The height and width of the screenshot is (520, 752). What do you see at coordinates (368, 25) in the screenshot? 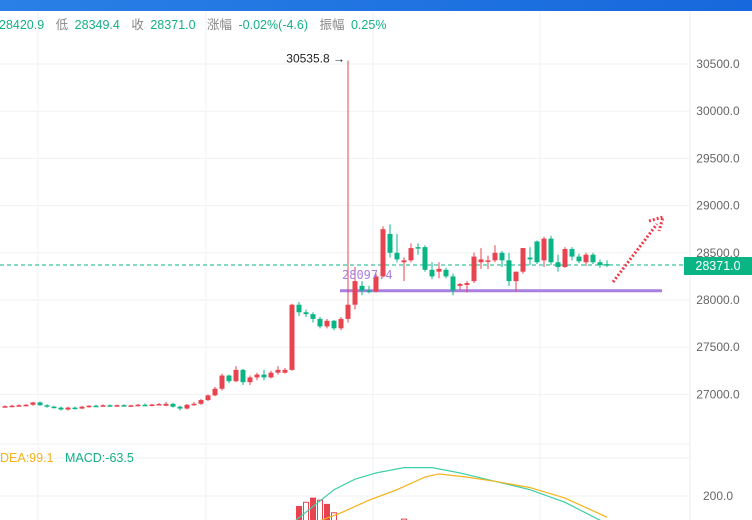
I see `amplitude-value: 0.25%` at bounding box center [368, 25].